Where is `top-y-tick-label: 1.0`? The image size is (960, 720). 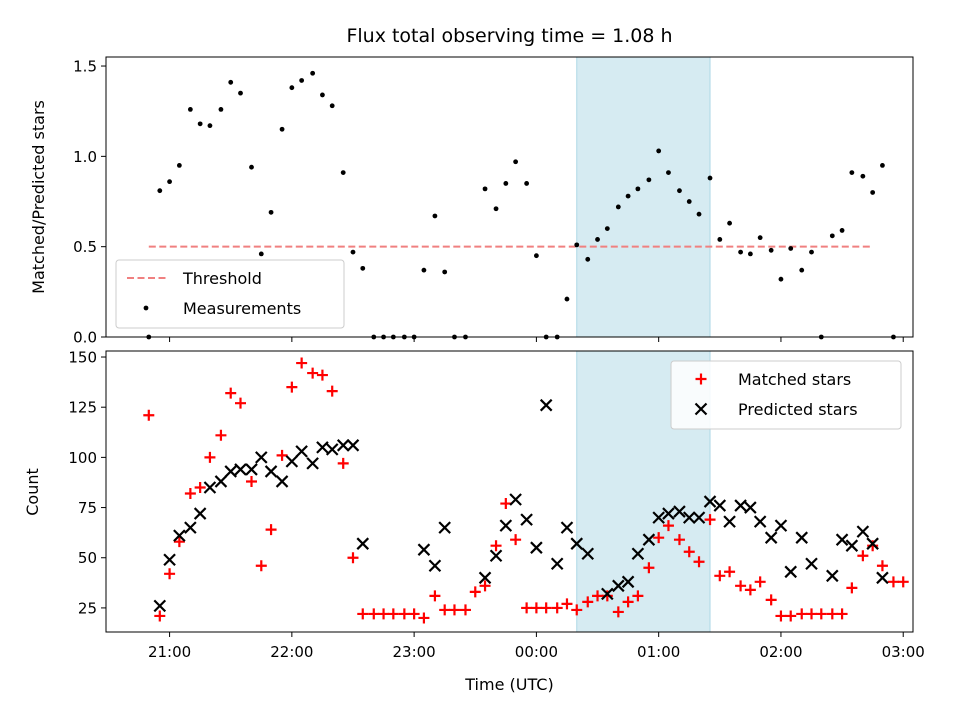
top-y-tick-label: 1.0 is located at coordinates (85, 157).